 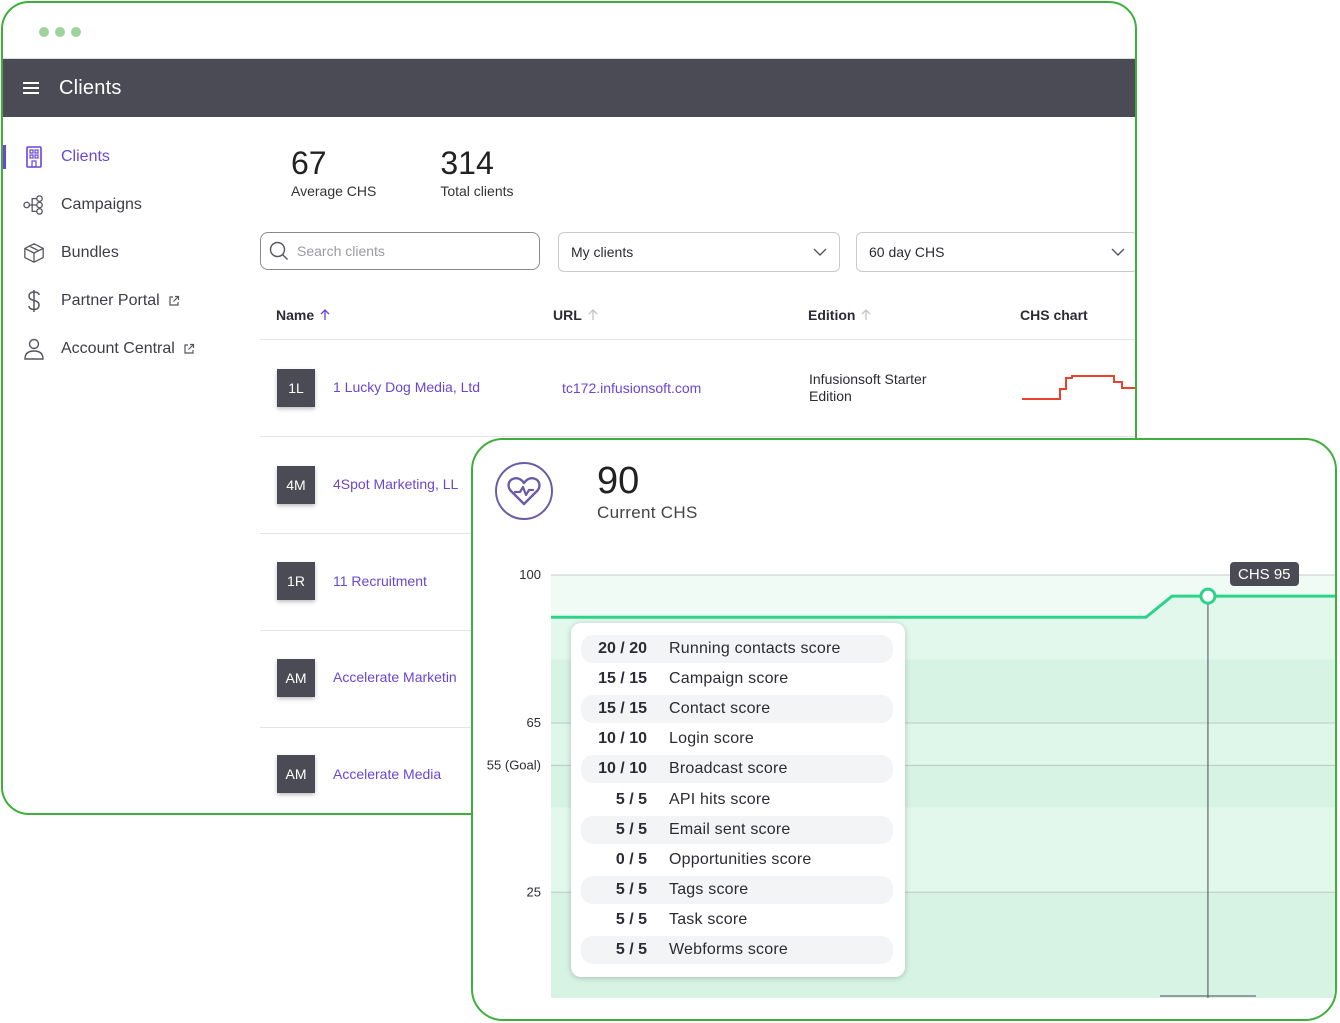 What do you see at coordinates (334, 191) in the screenshot?
I see `average-chs-label: Average CHS` at bounding box center [334, 191].